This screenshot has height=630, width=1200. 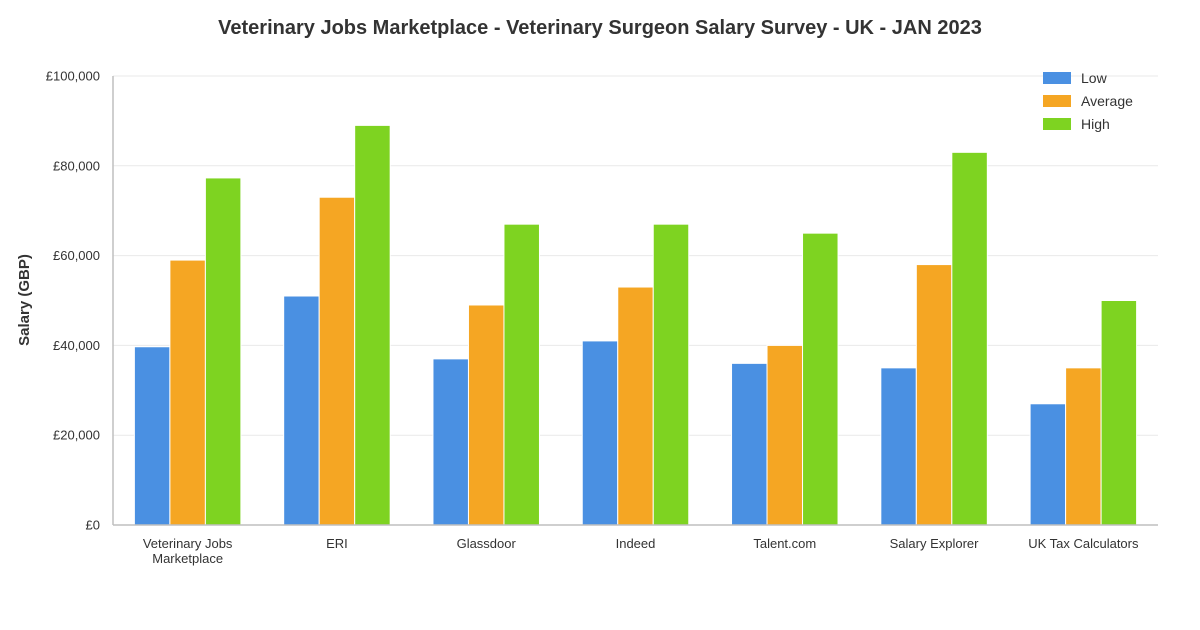 I want to click on legend-swatch-average, so click(x=1057, y=101).